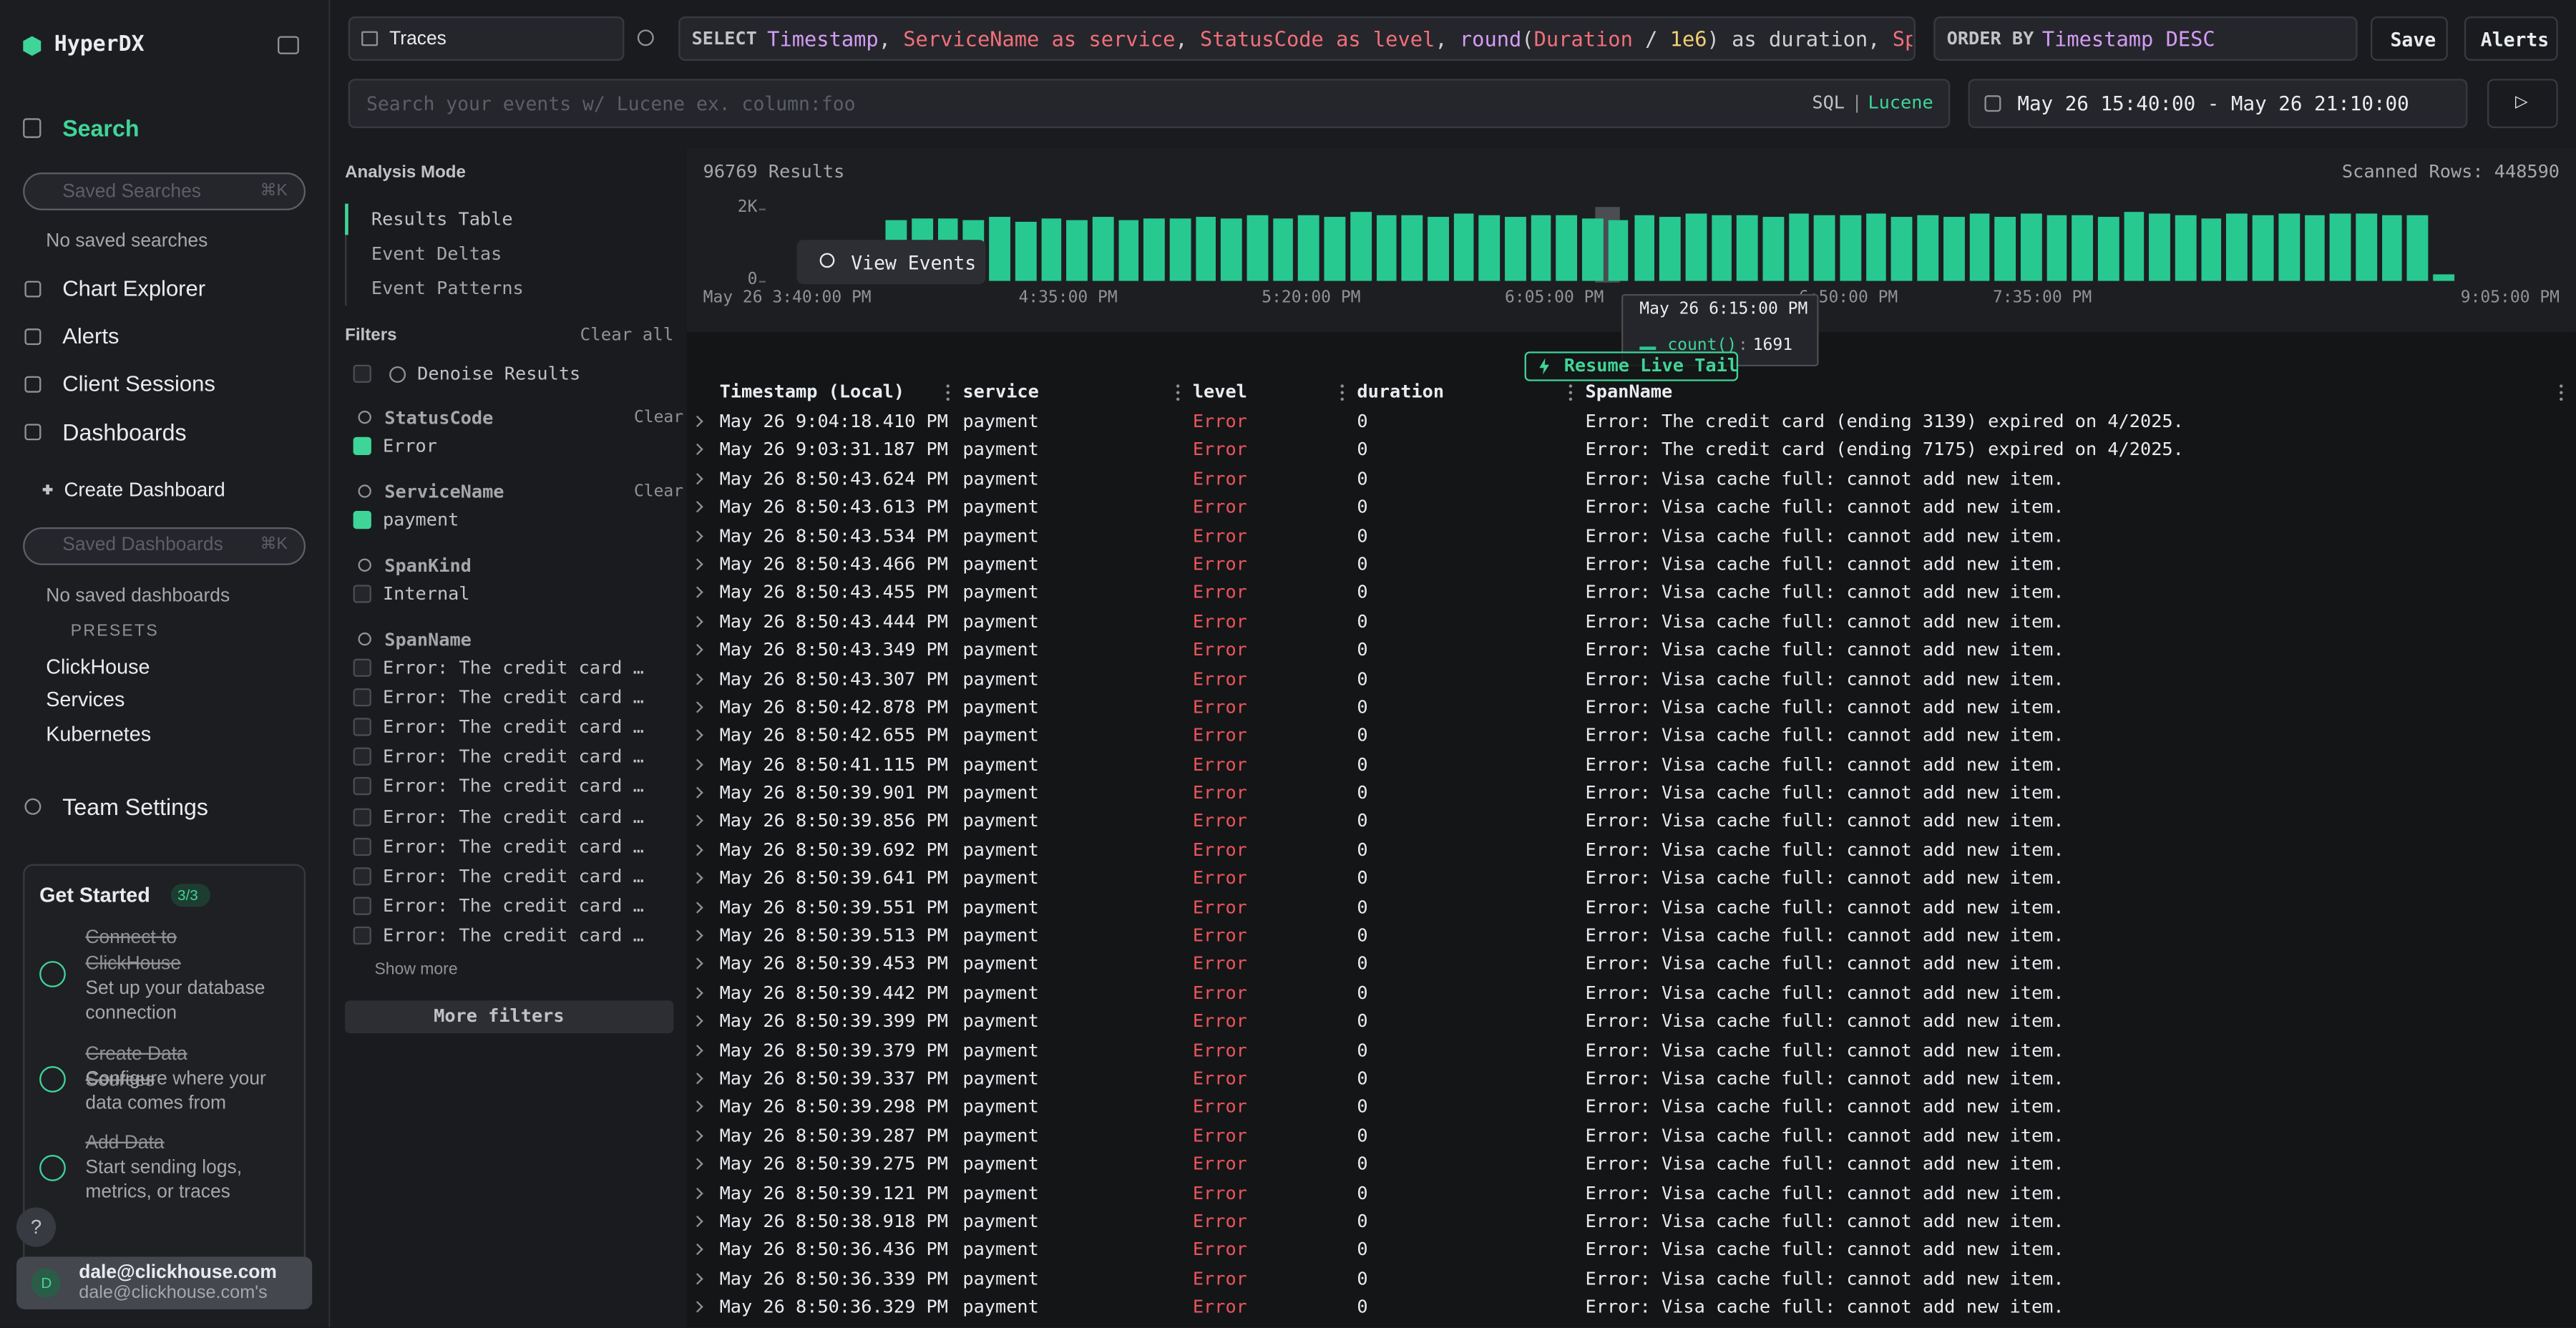 This screenshot has height=1328, width=2576. Describe the element at coordinates (98, 667) in the screenshot. I see `preset: ClickHouse` at that location.